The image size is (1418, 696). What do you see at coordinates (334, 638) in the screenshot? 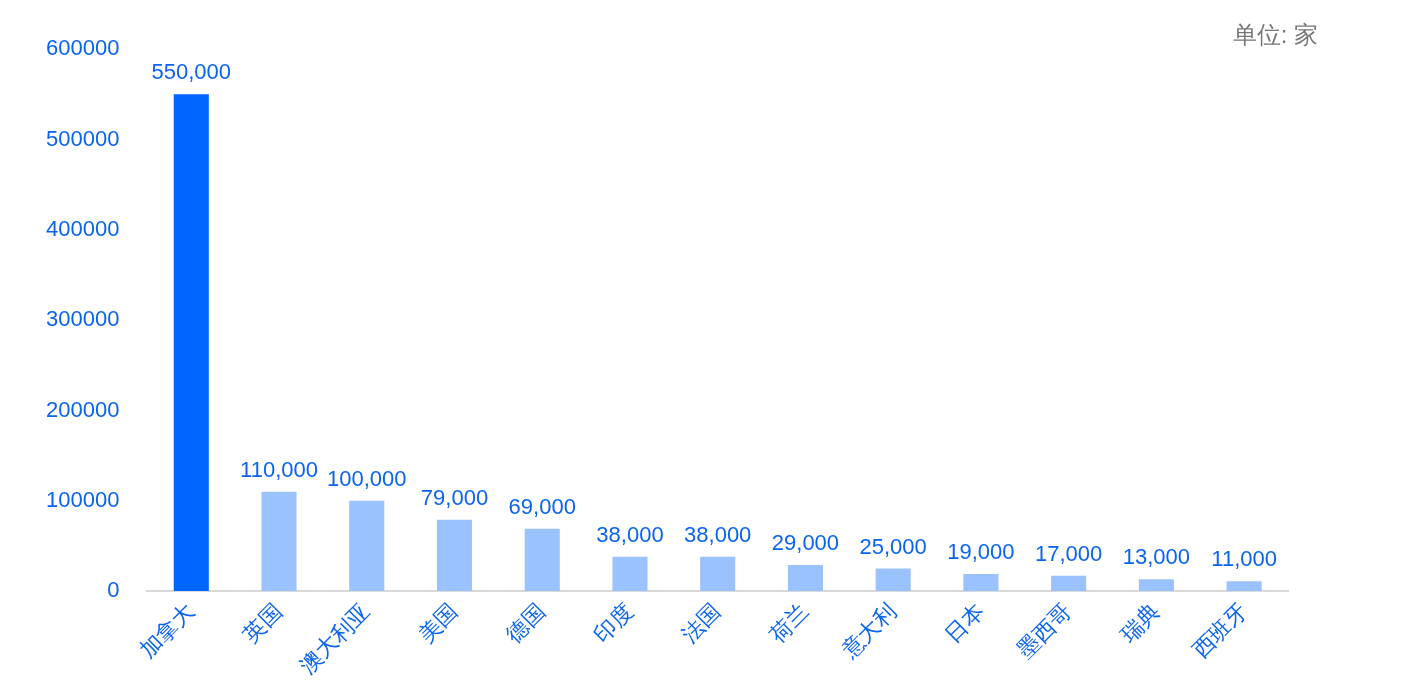
I see `x-tick-label: 澳大利亚` at bounding box center [334, 638].